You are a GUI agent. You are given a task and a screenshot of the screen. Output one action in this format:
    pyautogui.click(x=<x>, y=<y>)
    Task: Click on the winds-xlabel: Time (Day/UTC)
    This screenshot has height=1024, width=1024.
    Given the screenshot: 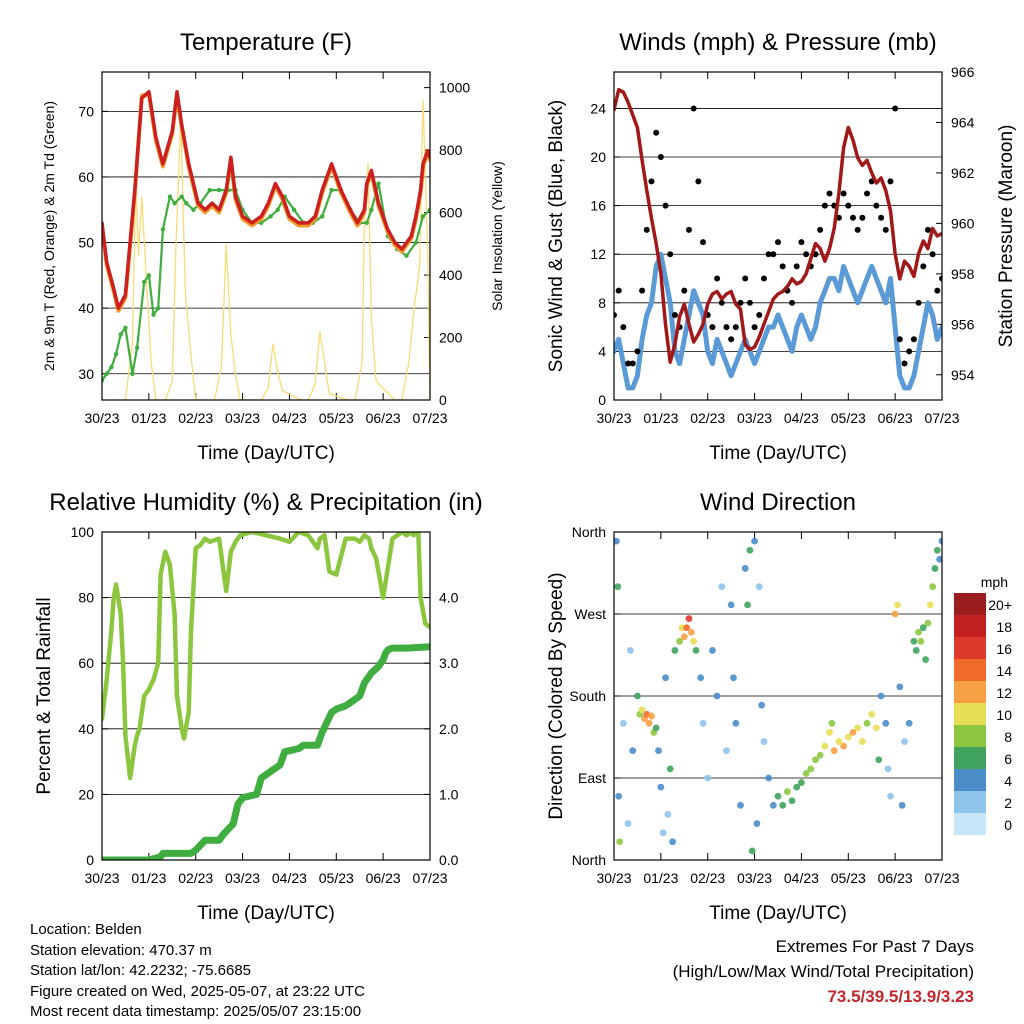 What is the action you would take?
    pyautogui.click(x=778, y=453)
    